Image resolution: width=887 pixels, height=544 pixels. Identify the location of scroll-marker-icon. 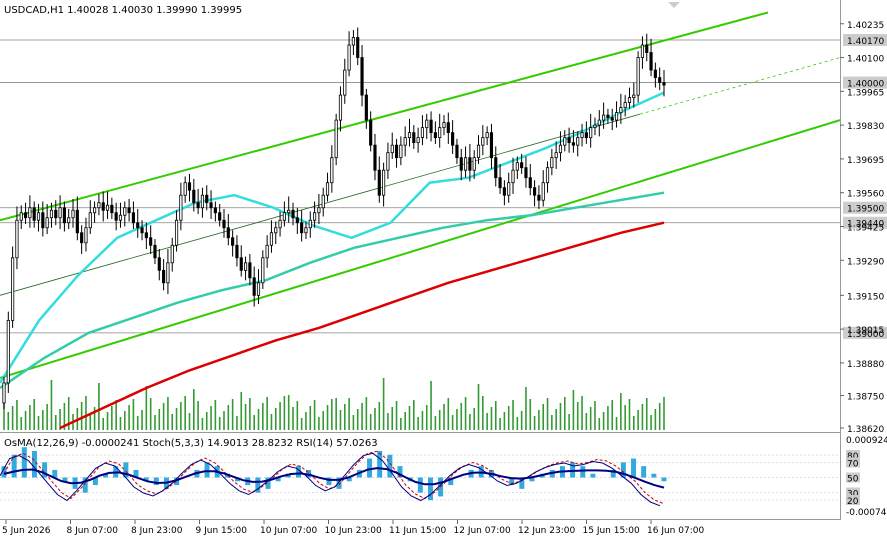
(674, 5).